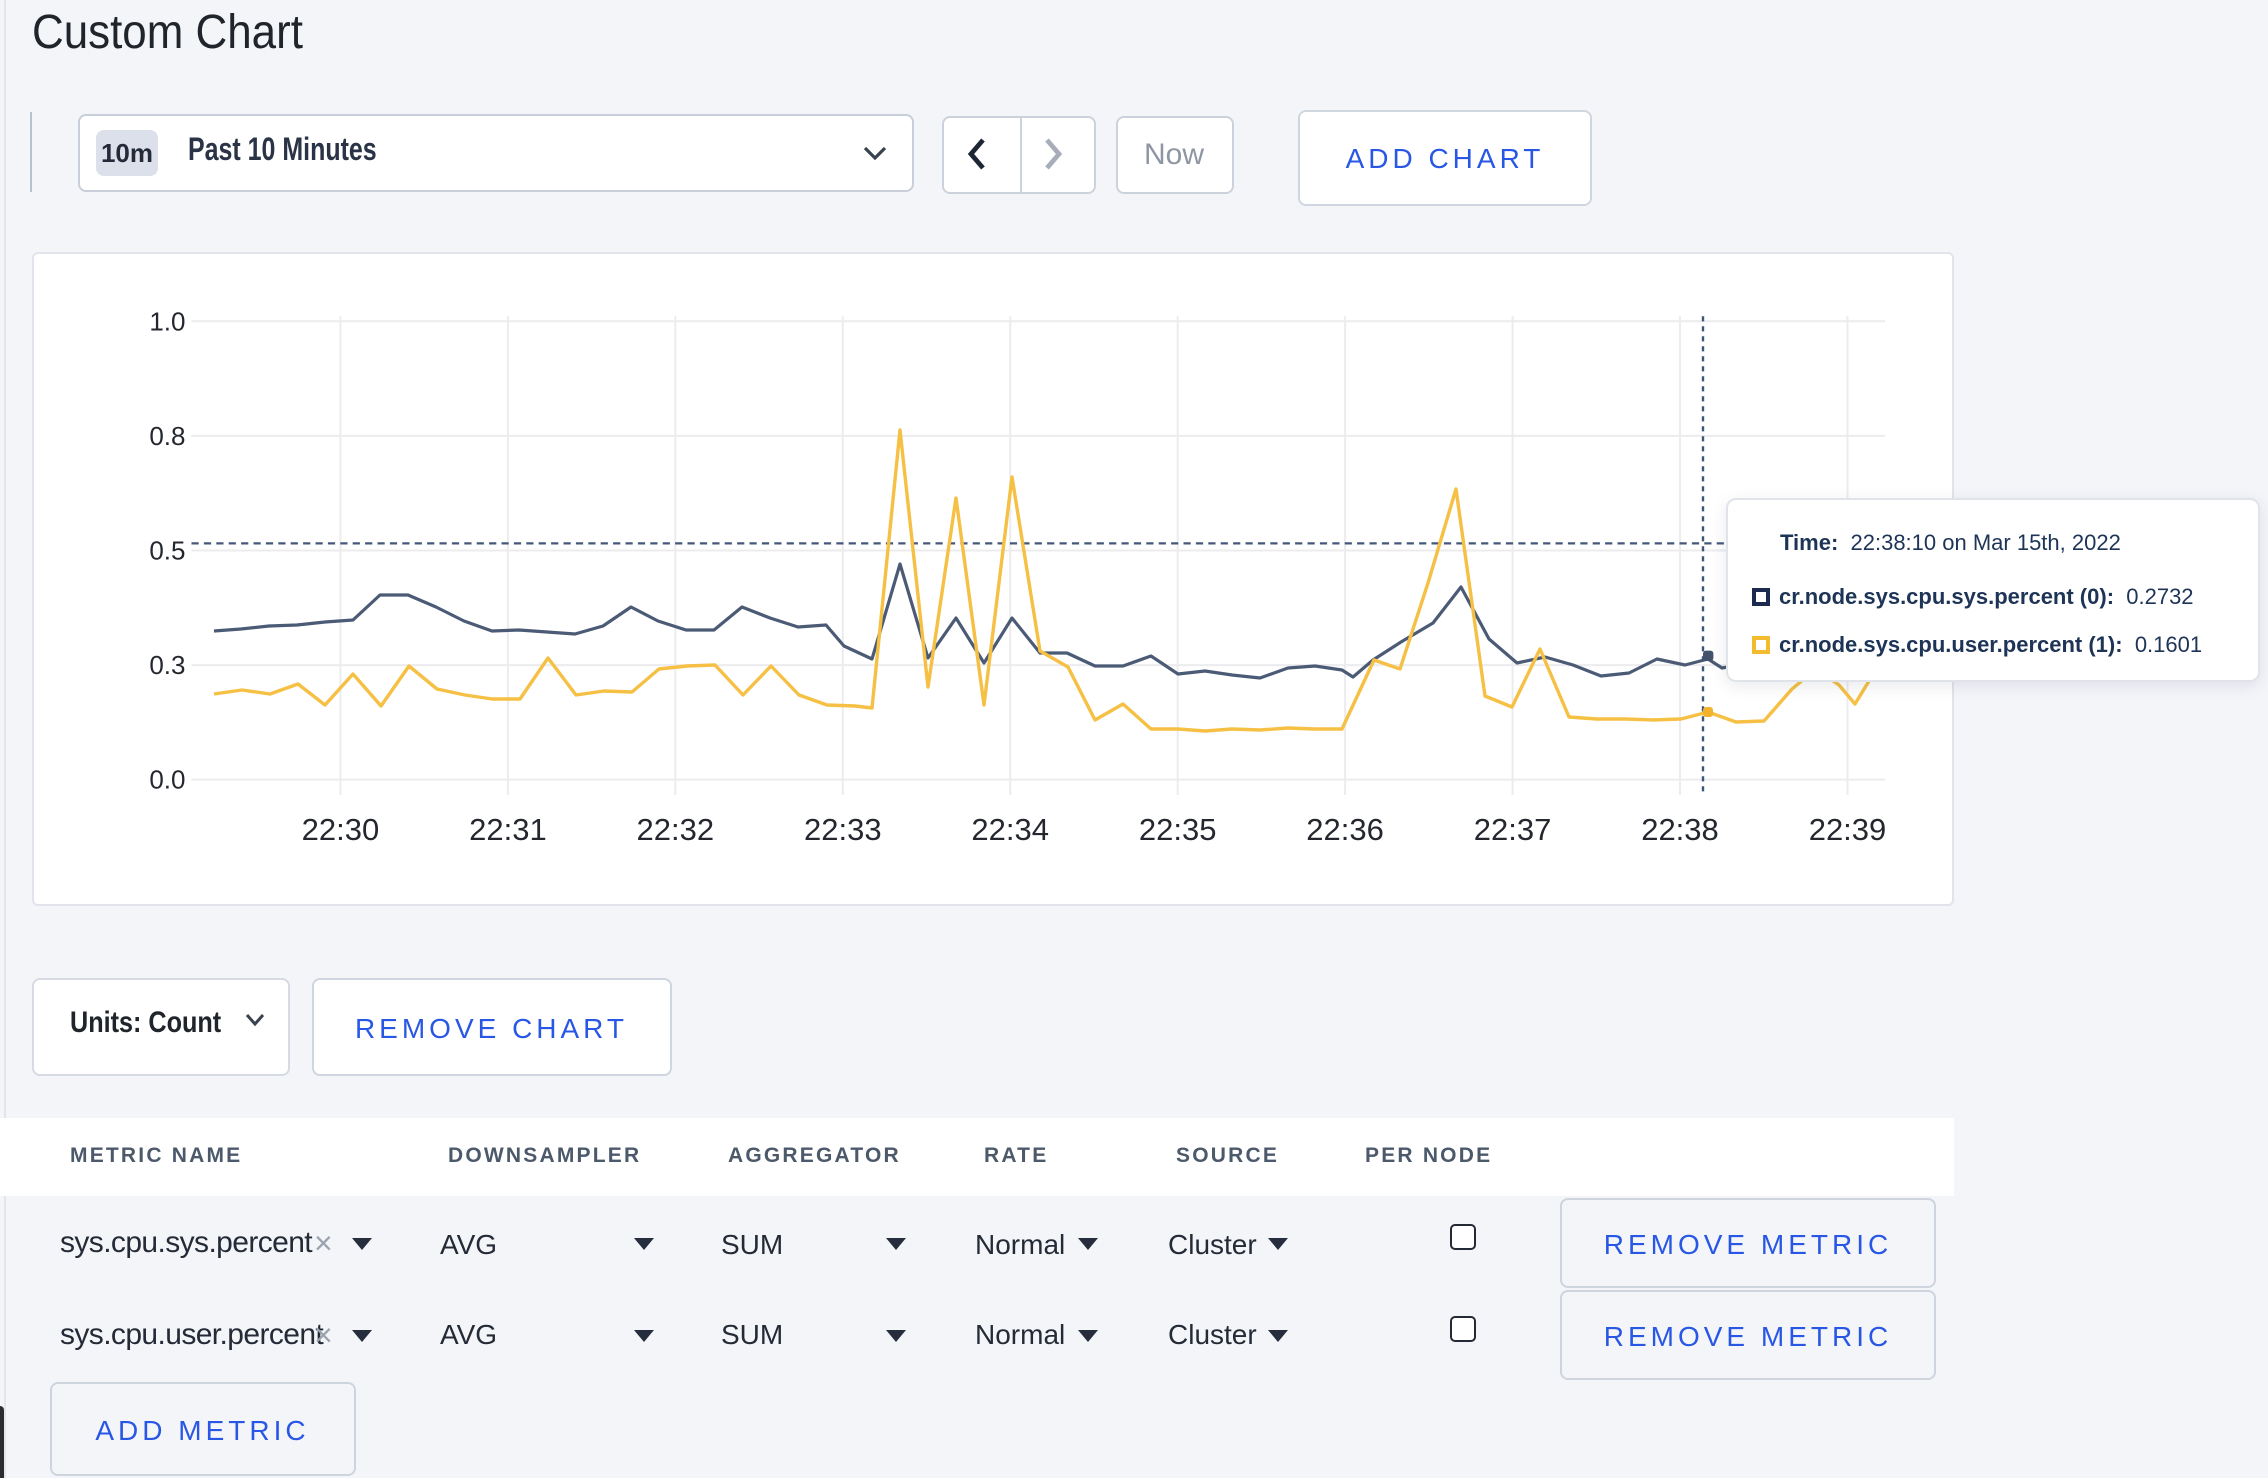  Describe the element at coordinates (166, 664) in the screenshot. I see `svg-text: 0.3` at that location.